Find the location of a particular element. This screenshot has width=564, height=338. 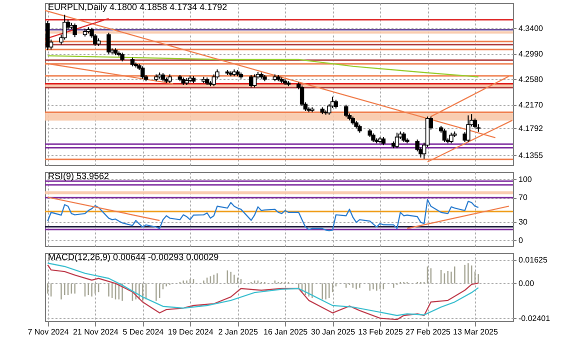

x-tick-label: 13 Mar 2025 is located at coordinates (475, 332).